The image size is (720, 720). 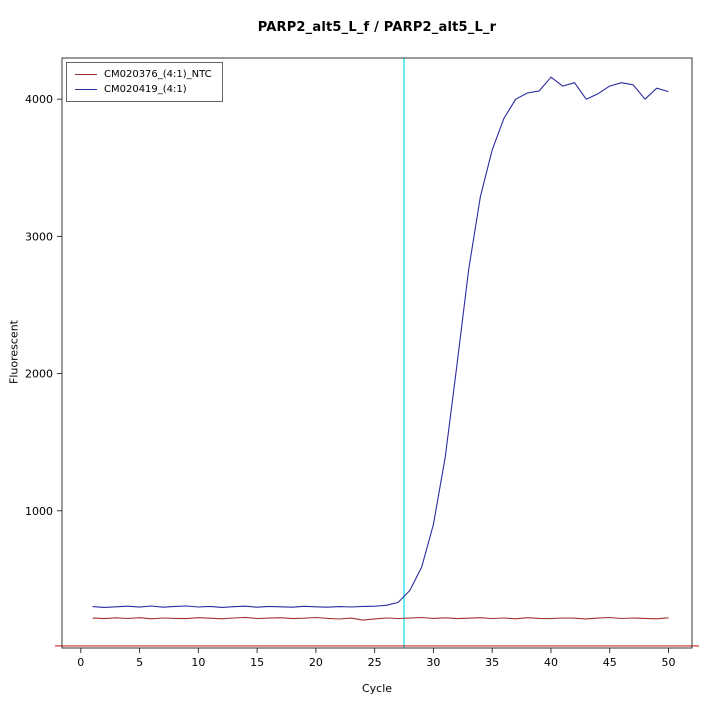 What do you see at coordinates (610, 662) in the screenshot?
I see `x-tick-label: 45` at bounding box center [610, 662].